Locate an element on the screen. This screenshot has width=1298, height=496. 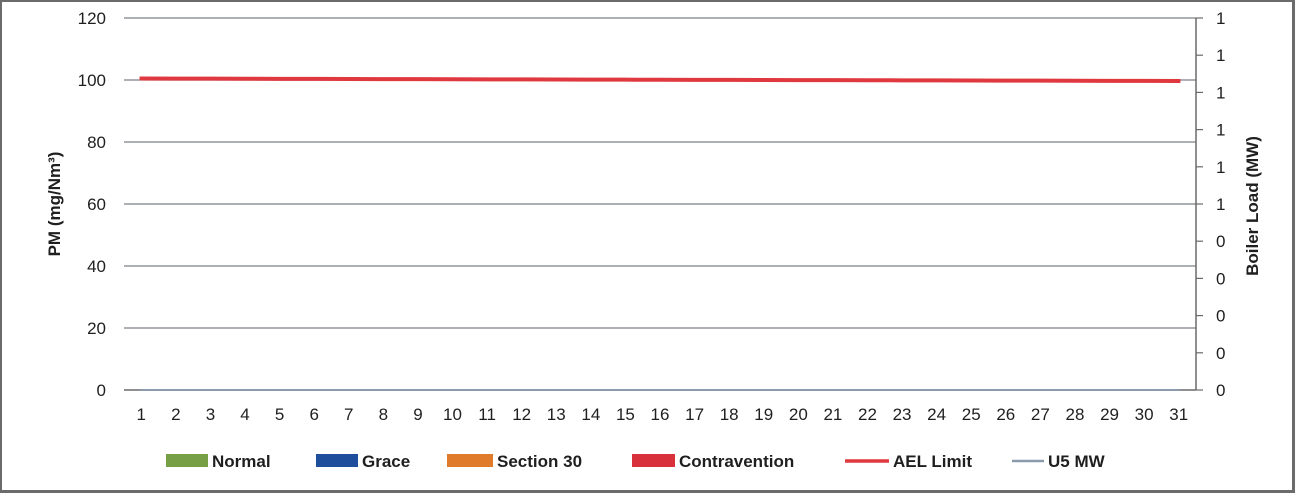
x-tick-label: 15 is located at coordinates (625, 414).